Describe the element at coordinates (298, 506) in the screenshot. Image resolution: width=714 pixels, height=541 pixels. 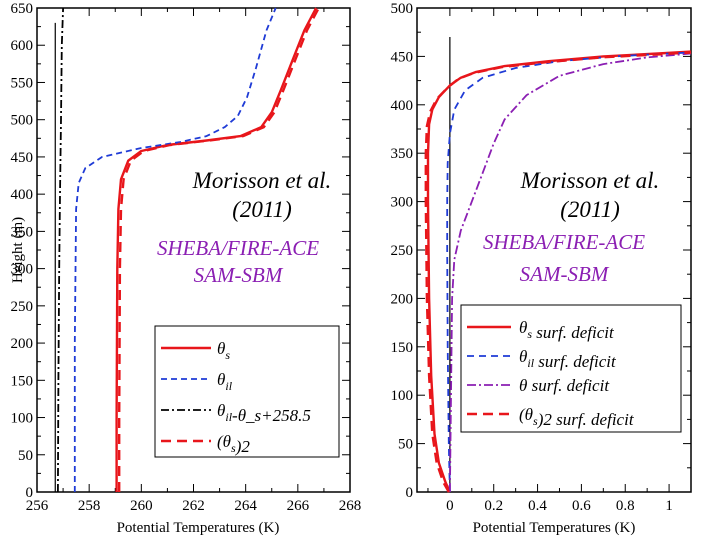
I see `left-x-tick-label: 266` at that location.